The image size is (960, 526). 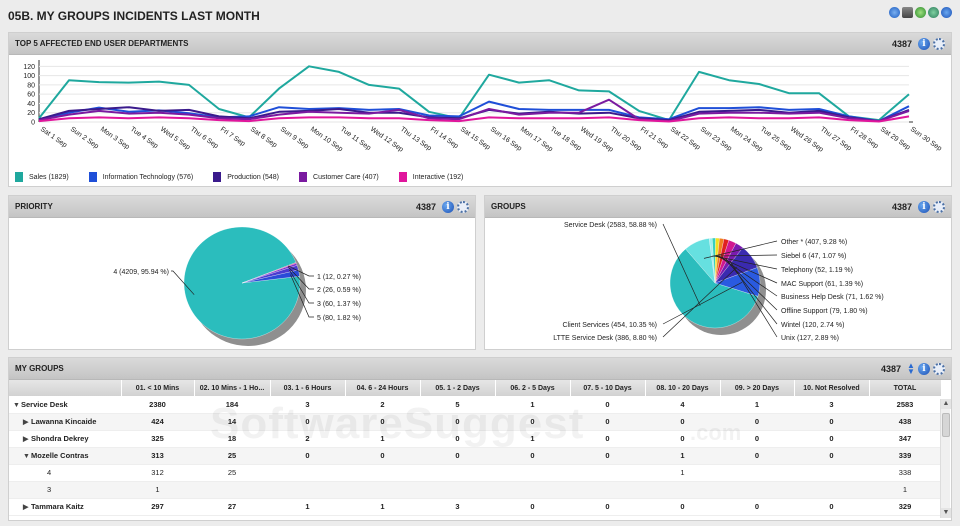 I want to click on slice-label: 2 (26, 0.59 %), so click(x=339, y=290).